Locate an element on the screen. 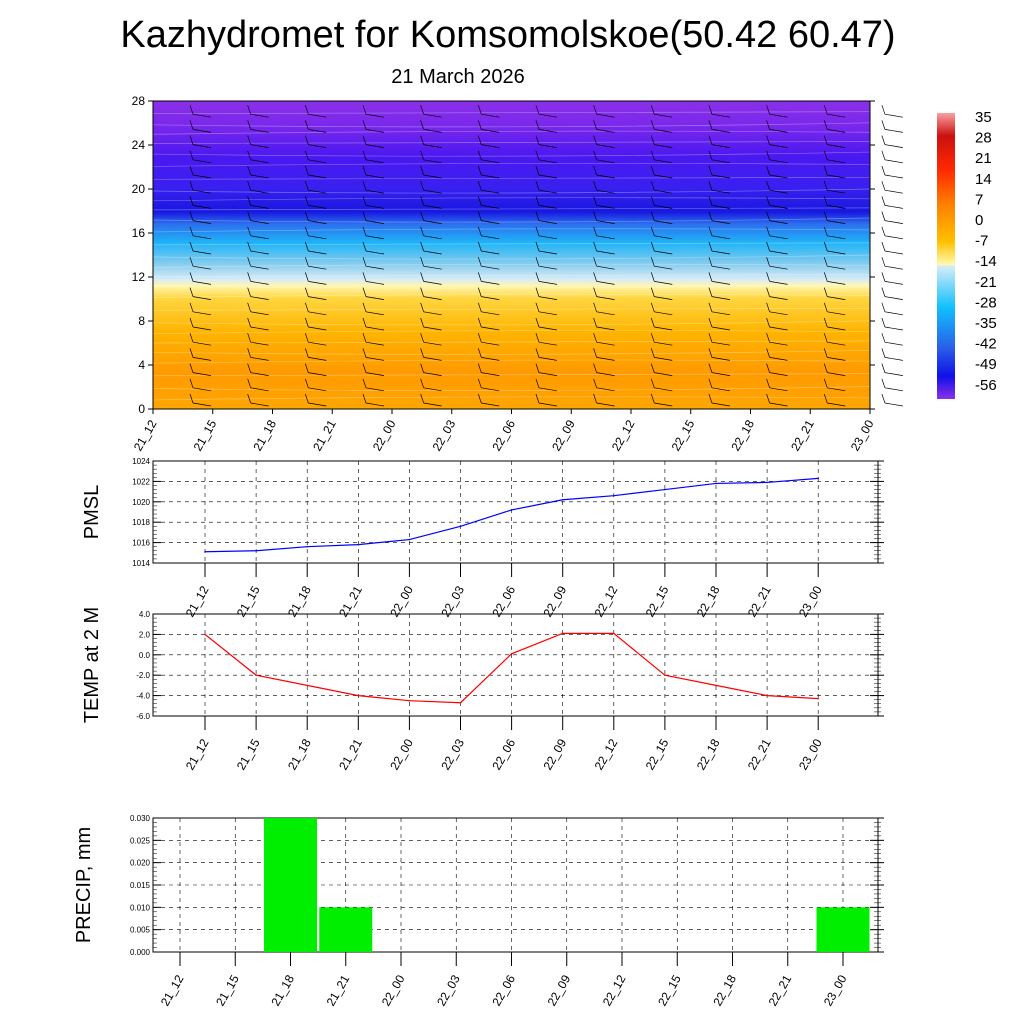 The height and width of the screenshot is (1024, 1024). x-tick-label: 21_21 is located at coordinates (350, 754).